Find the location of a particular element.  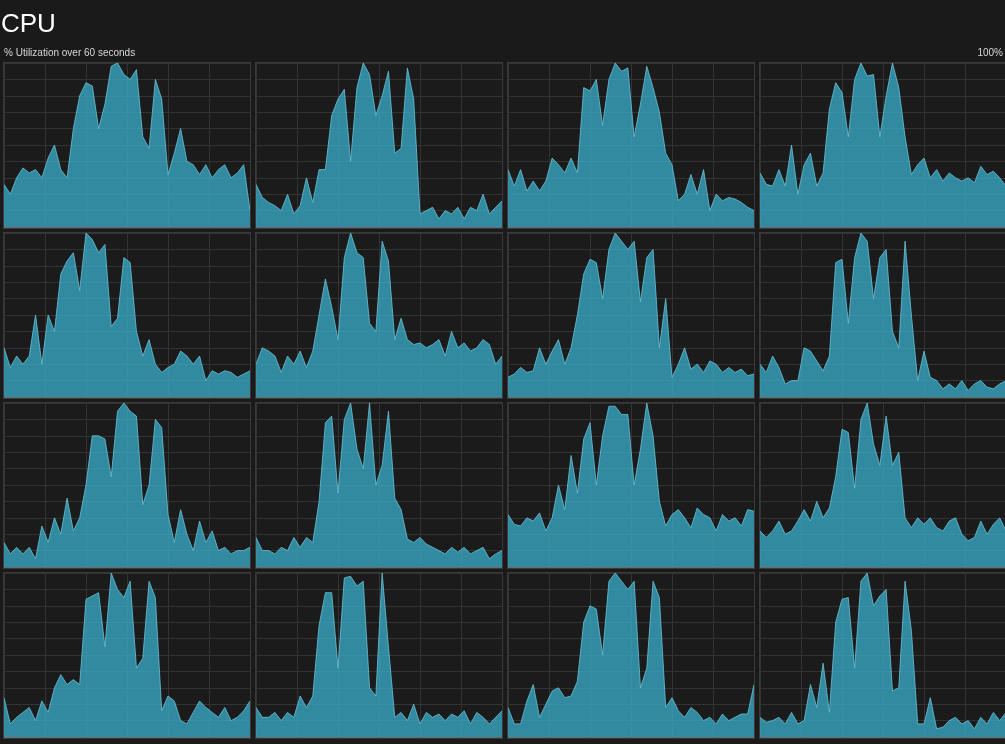

text: CPU is located at coordinates (28, 23).